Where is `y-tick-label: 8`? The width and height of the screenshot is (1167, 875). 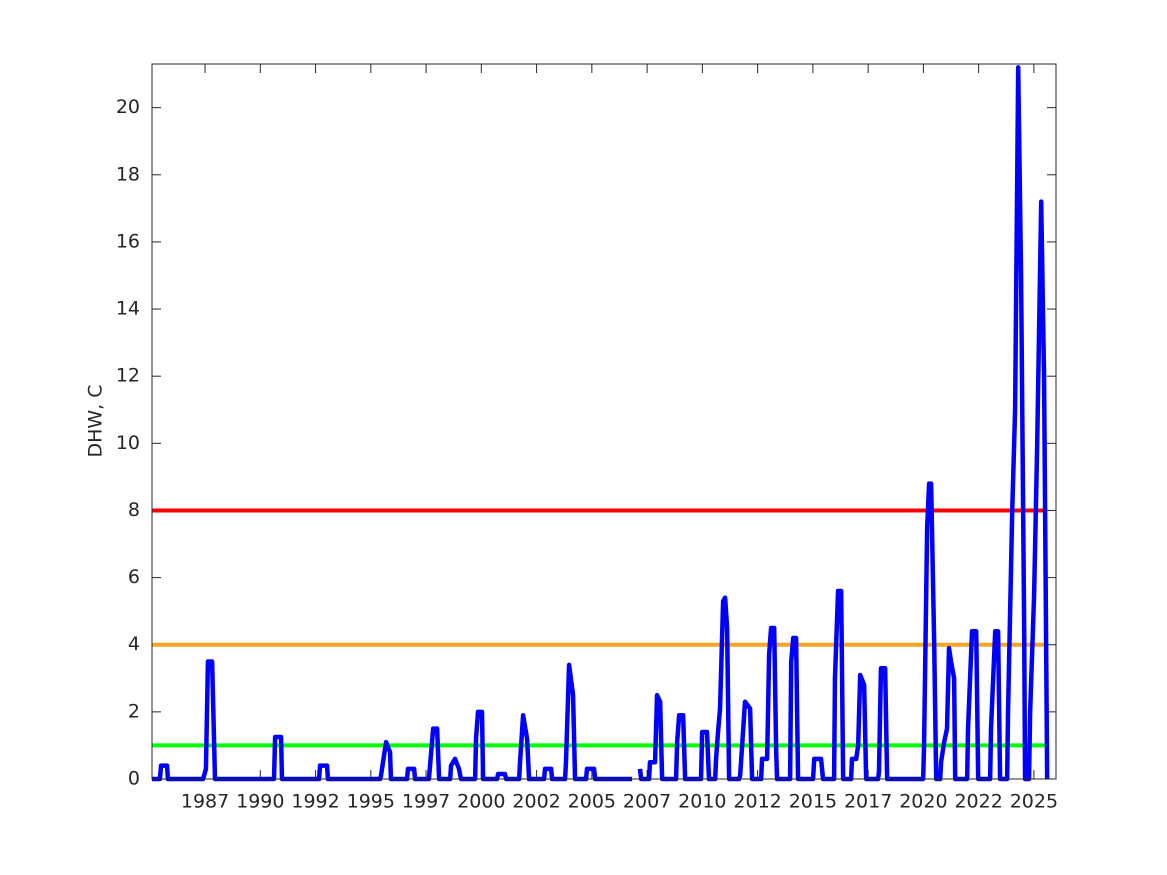 y-tick-label: 8 is located at coordinates (134, 510).